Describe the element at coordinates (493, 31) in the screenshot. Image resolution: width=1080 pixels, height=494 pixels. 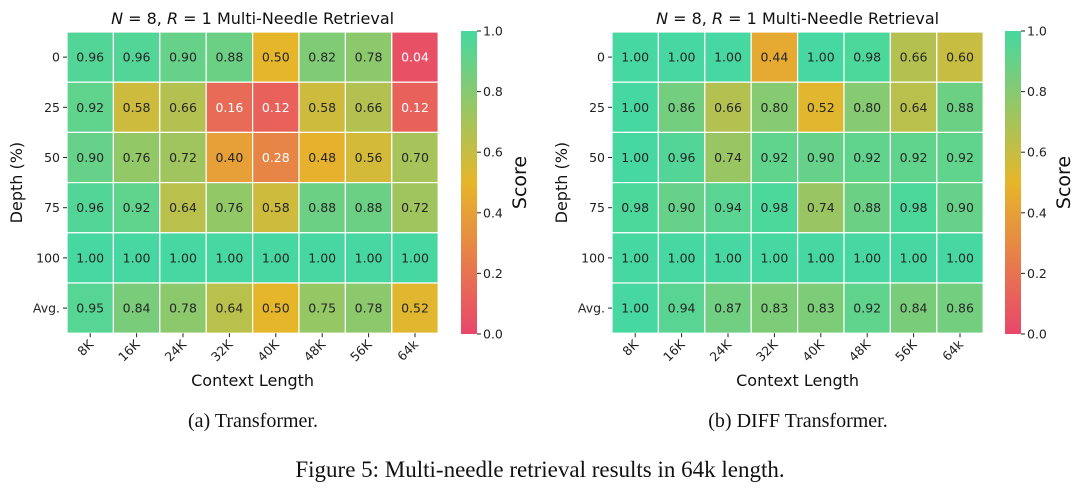
I see `colorbar-tick-label: 1.0` at that location.